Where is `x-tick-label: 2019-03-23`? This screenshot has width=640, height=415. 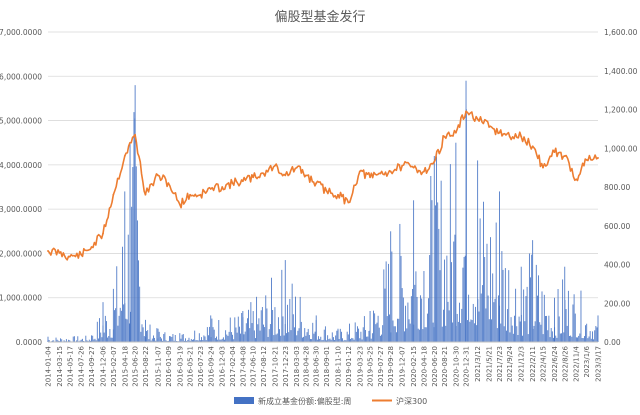
x-tick-label: 2019-03-23 is located at coordinates (360, 366).